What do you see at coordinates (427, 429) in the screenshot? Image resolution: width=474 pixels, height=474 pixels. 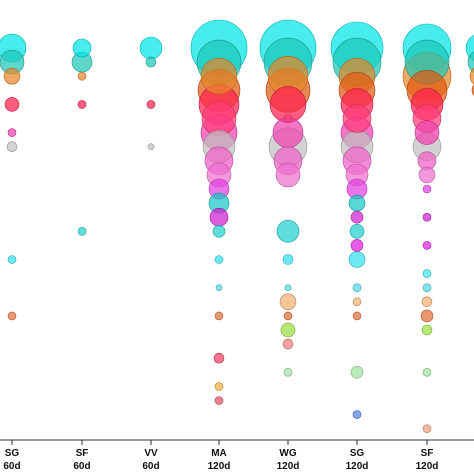 I see `bubble-col6-row27` at bounding box center [427, 429].